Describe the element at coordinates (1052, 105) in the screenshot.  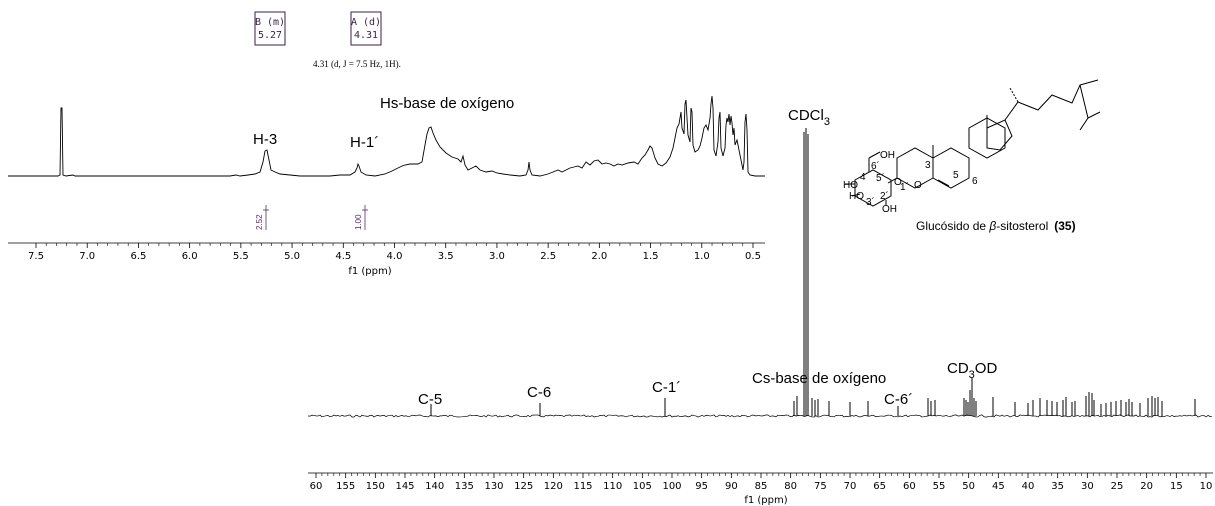
I see `side-chain` at that location.